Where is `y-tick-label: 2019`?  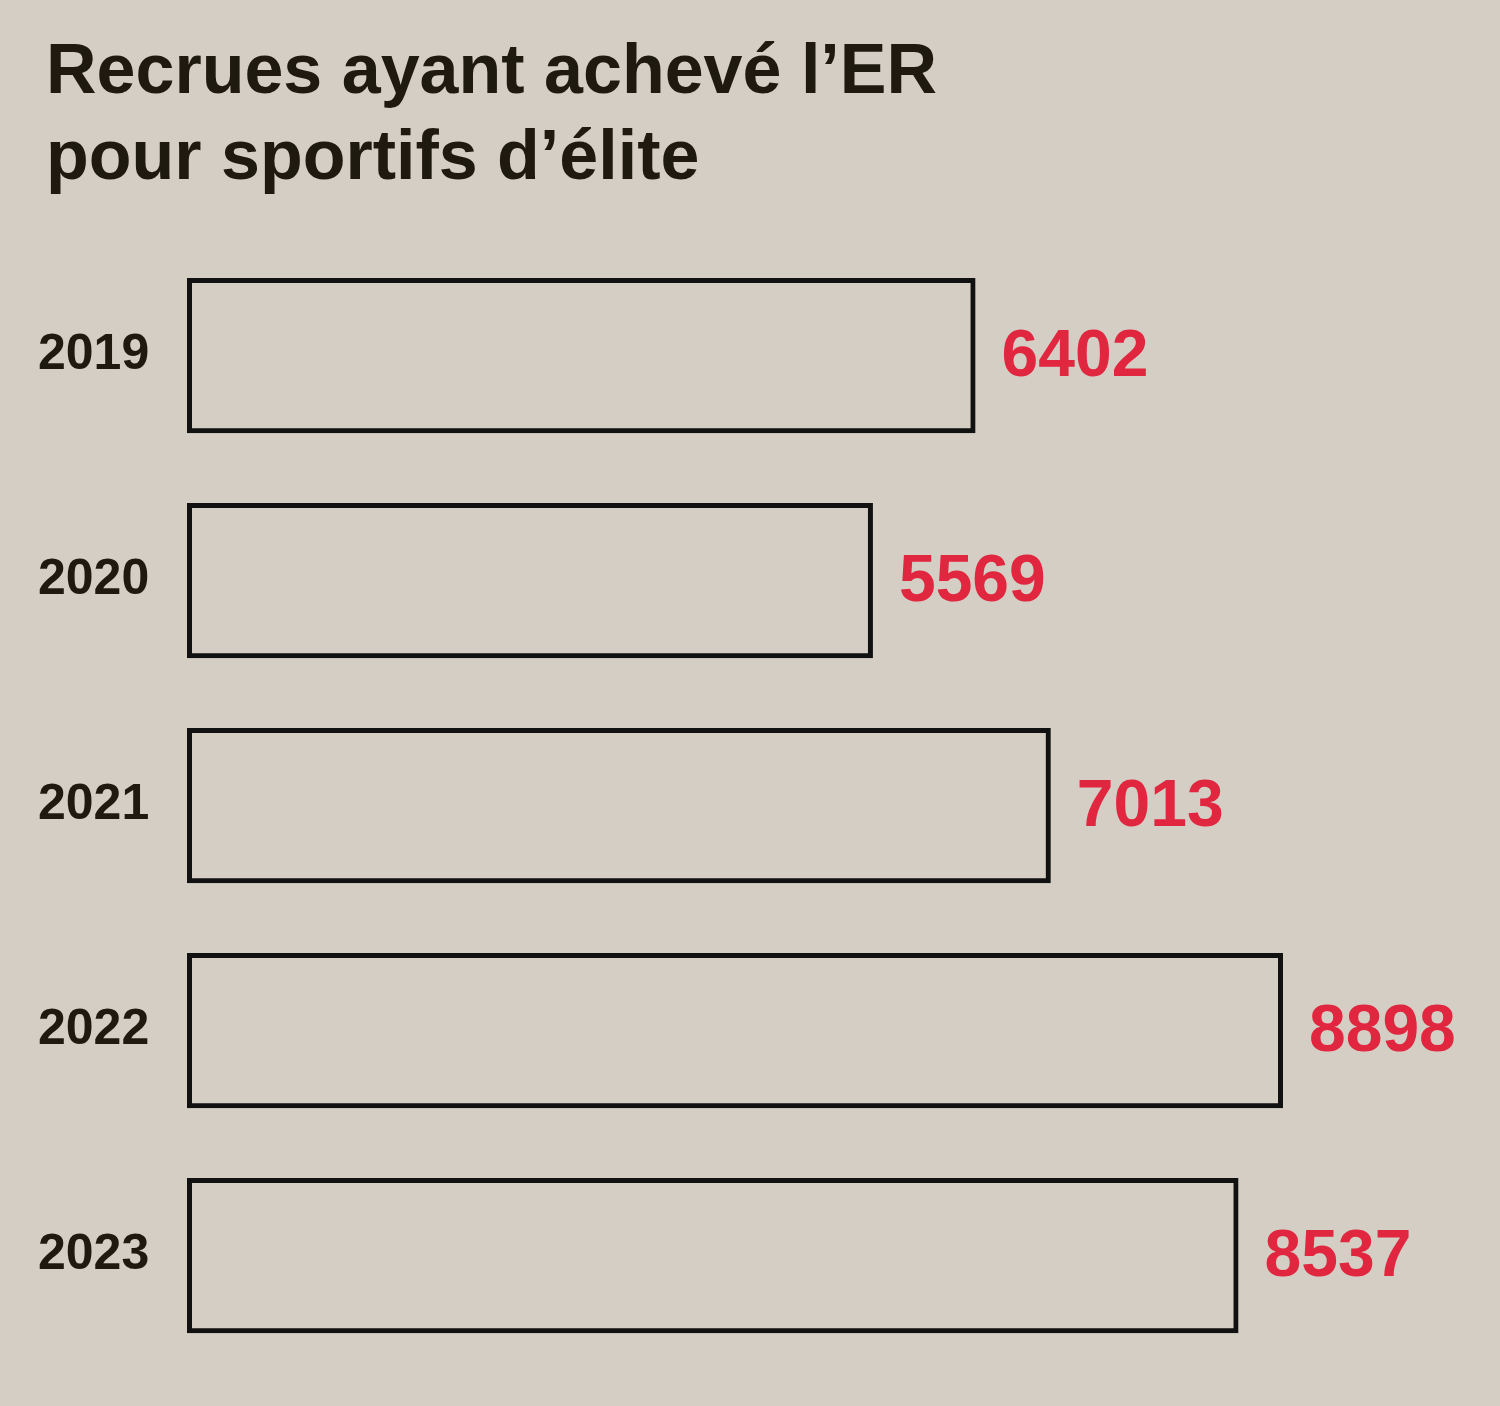 y-tick-label: 2019 is located at coordinates (94, 352).